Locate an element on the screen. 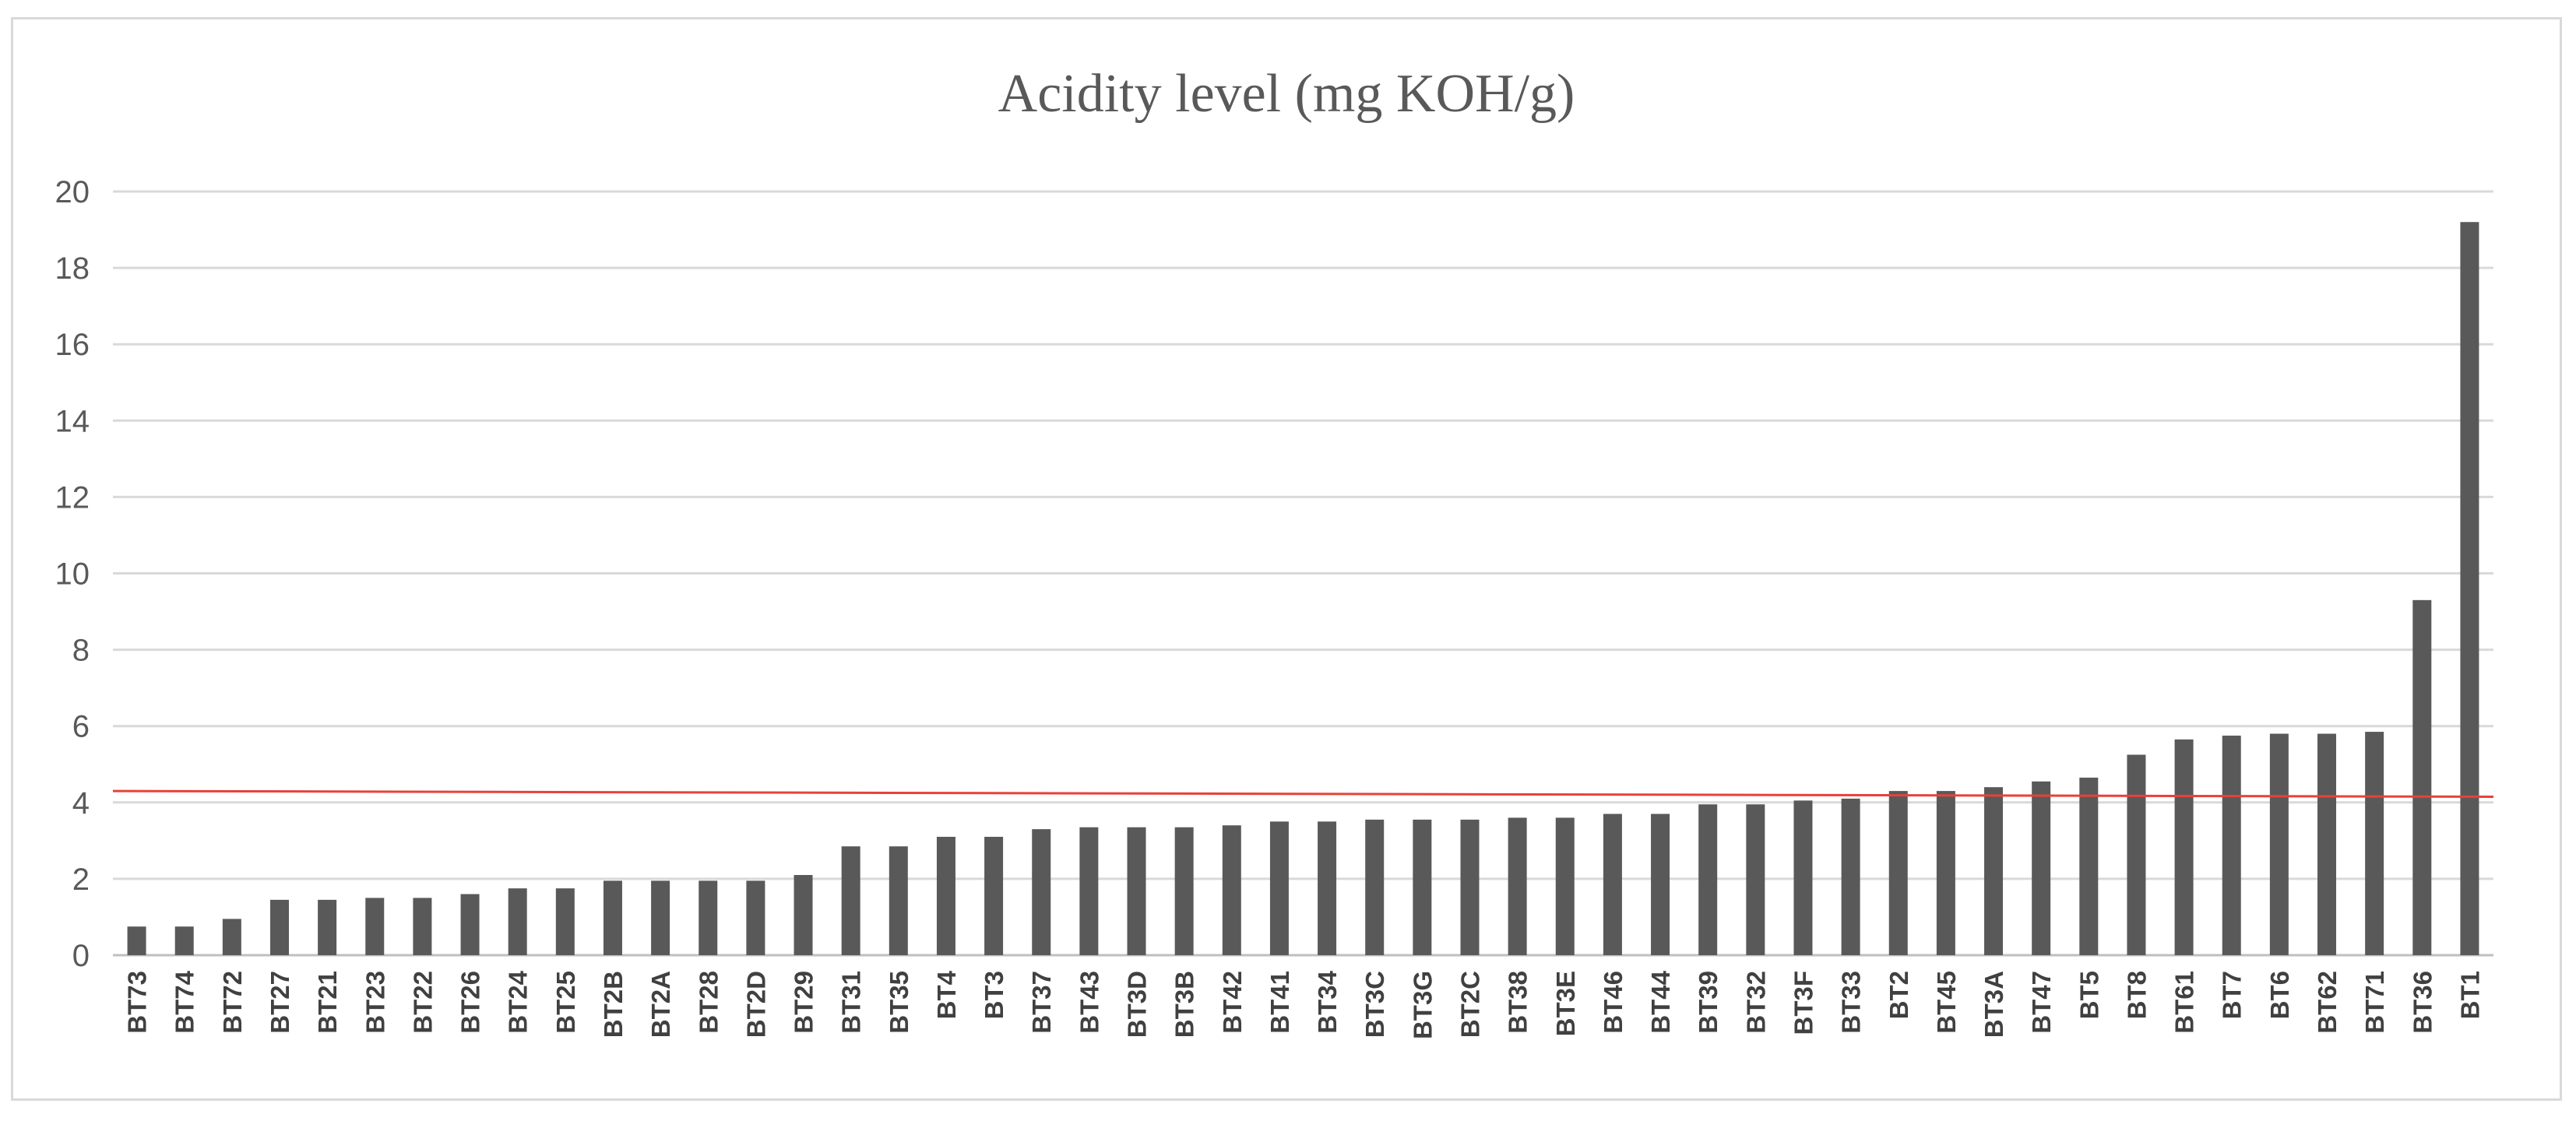  y-tick-label: 18 is located at coordinates (72, 268).